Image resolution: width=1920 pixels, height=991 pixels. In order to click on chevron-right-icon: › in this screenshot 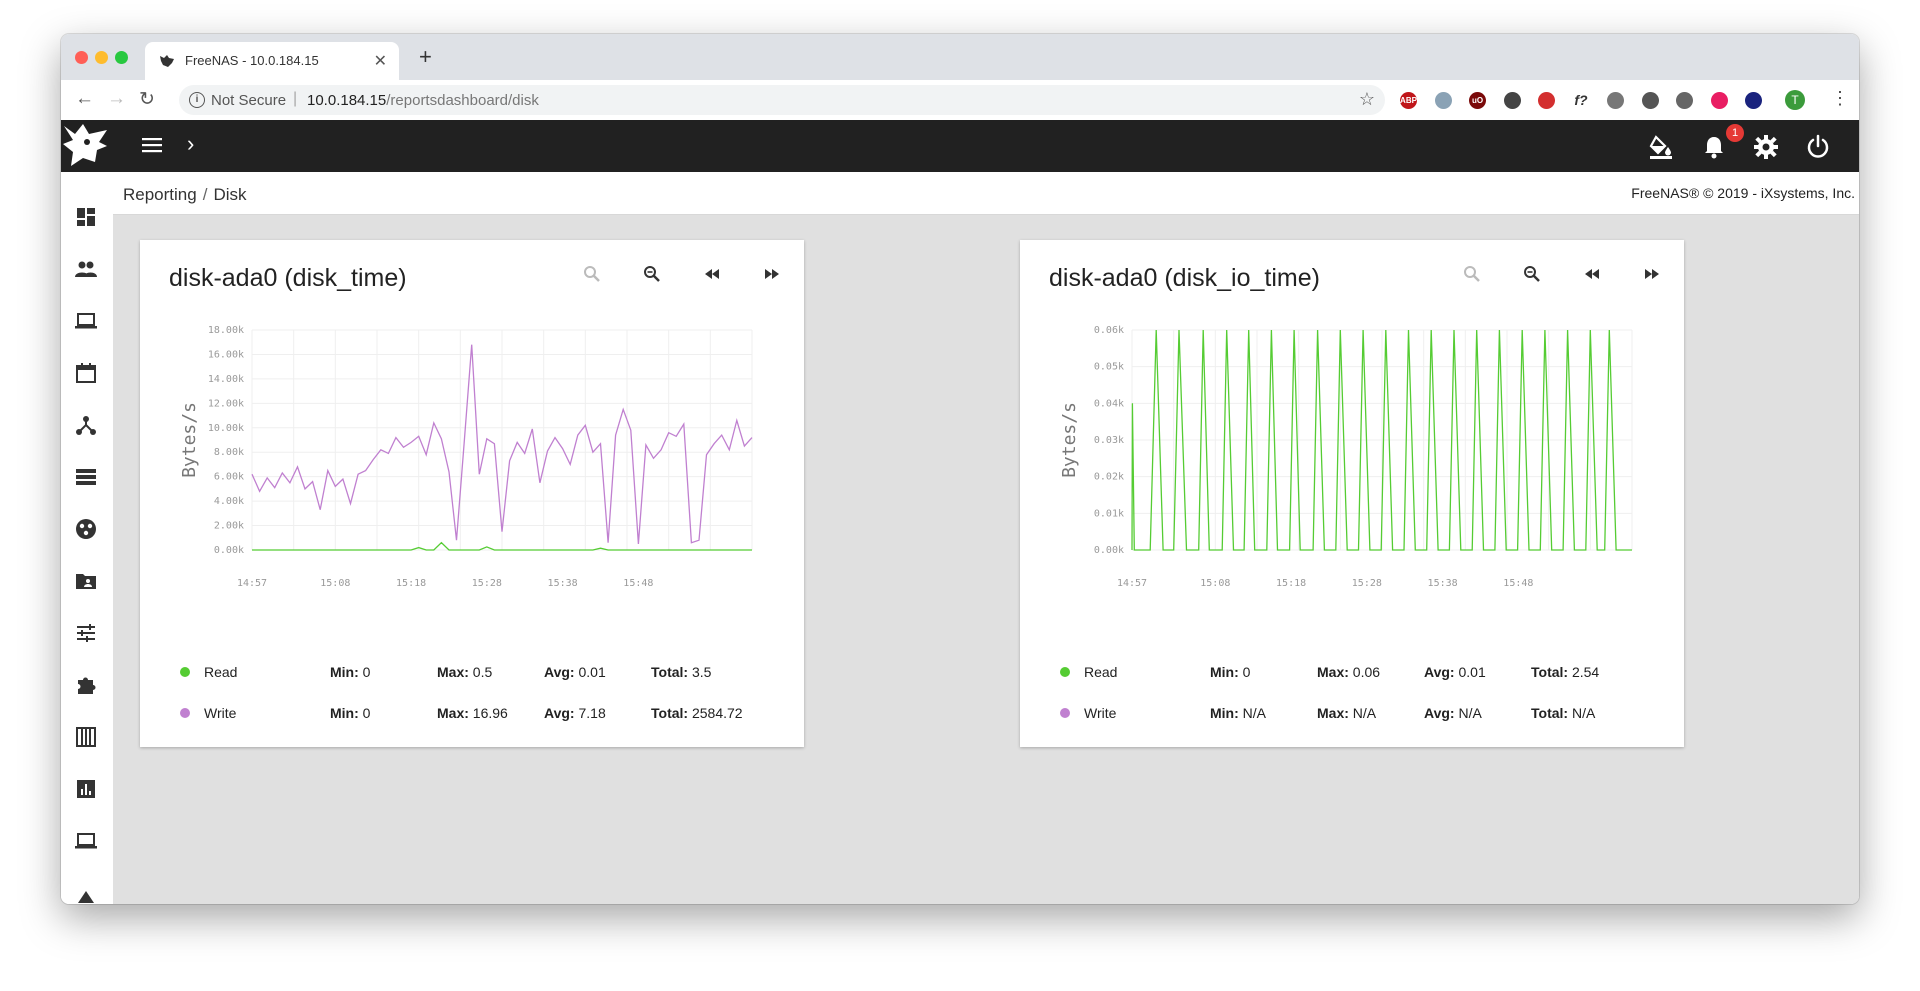, I will do `click(191, 143)`.